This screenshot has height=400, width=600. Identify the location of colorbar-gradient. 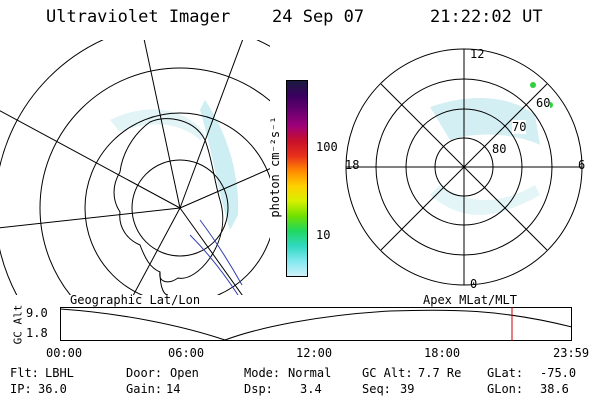
(297, 178).